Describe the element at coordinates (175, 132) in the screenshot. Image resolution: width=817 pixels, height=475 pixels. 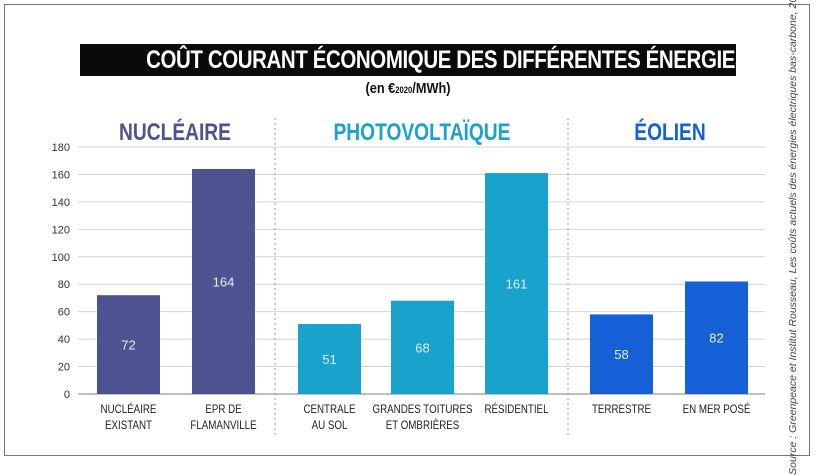
I see `group-title: NUCLÉAIRE` at that location.